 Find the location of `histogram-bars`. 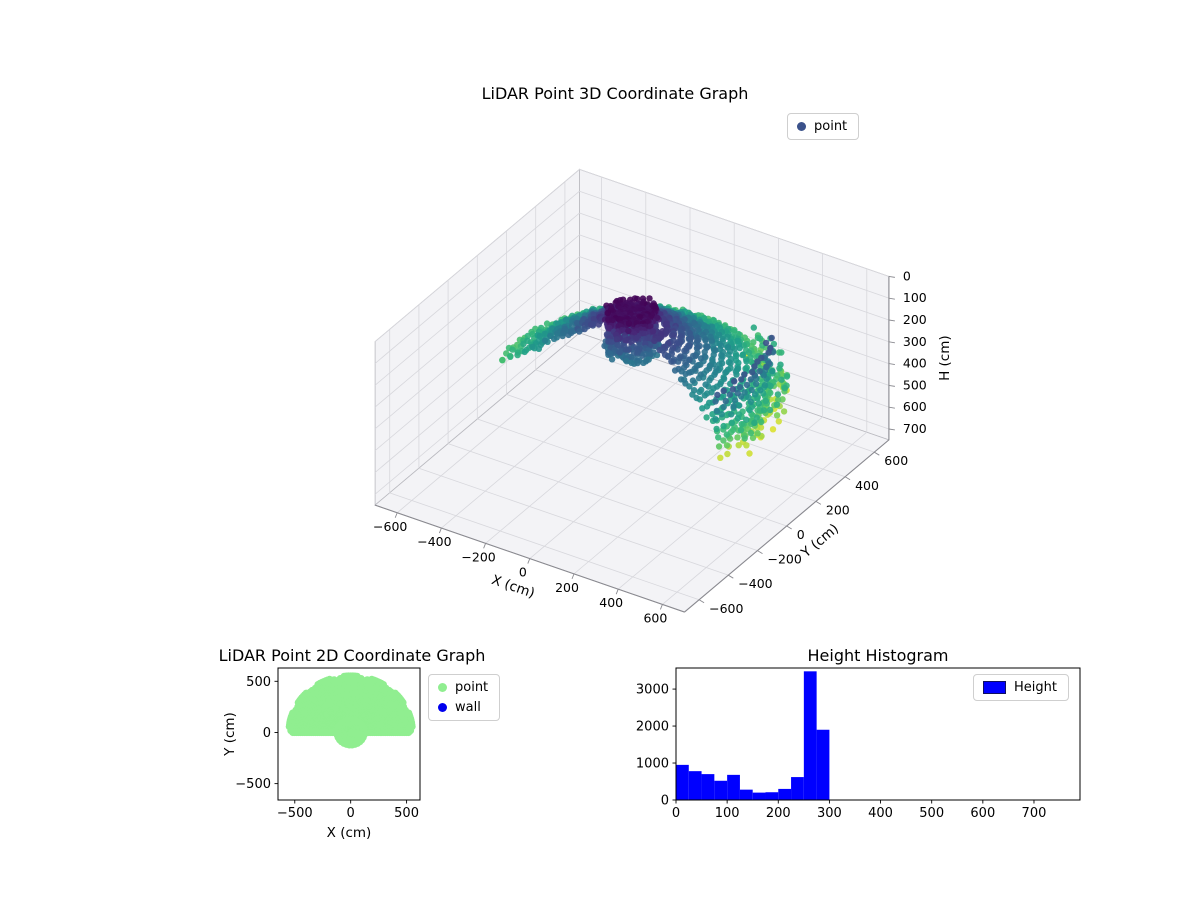

histogram-bars is located at coordinates (753, 735).